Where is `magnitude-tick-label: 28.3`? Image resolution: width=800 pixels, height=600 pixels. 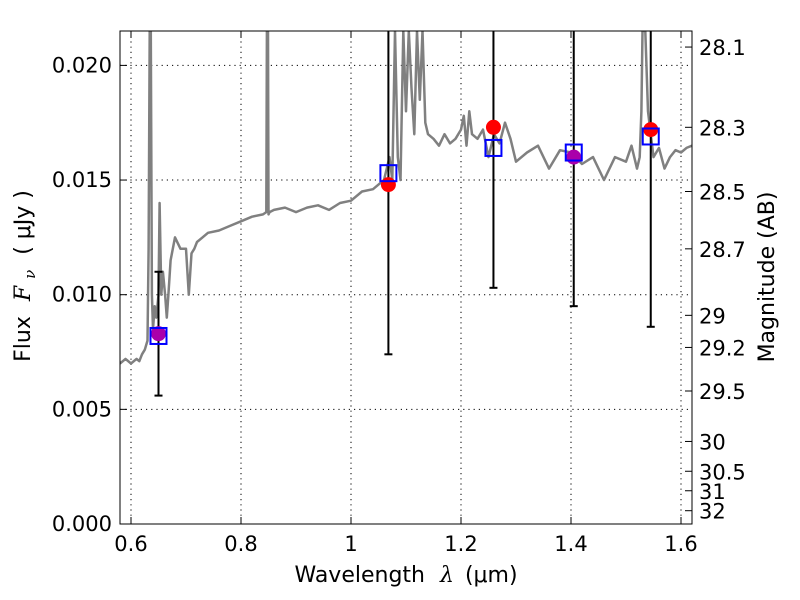 magnitude-tick-label: 28.3 is located at coordinates (722, 128).